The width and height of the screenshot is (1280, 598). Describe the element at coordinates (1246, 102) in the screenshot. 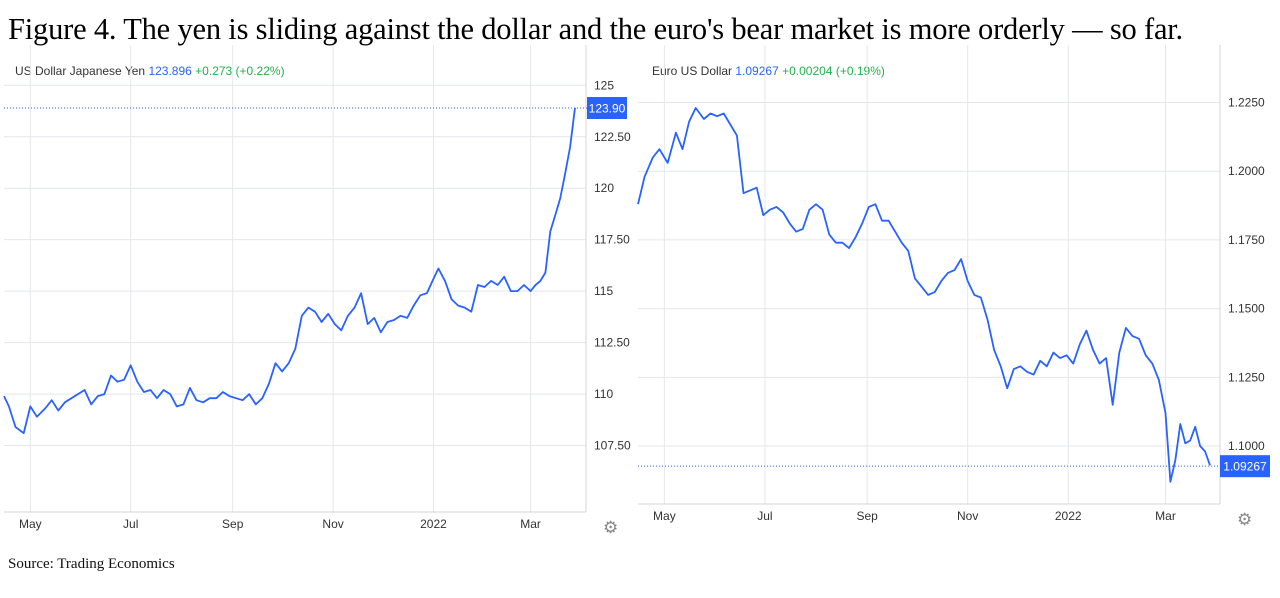

I see `y-tick-label: 1.2250` at that location.